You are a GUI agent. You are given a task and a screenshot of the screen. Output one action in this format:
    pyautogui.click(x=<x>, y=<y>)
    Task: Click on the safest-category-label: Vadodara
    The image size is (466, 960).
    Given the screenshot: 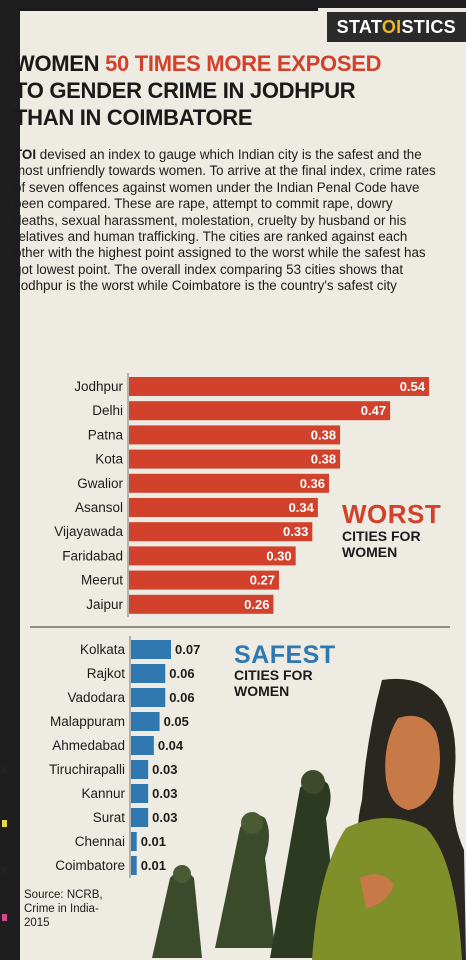 What is the action you would take?
    pyautogui.click(x=96, y=697)
    